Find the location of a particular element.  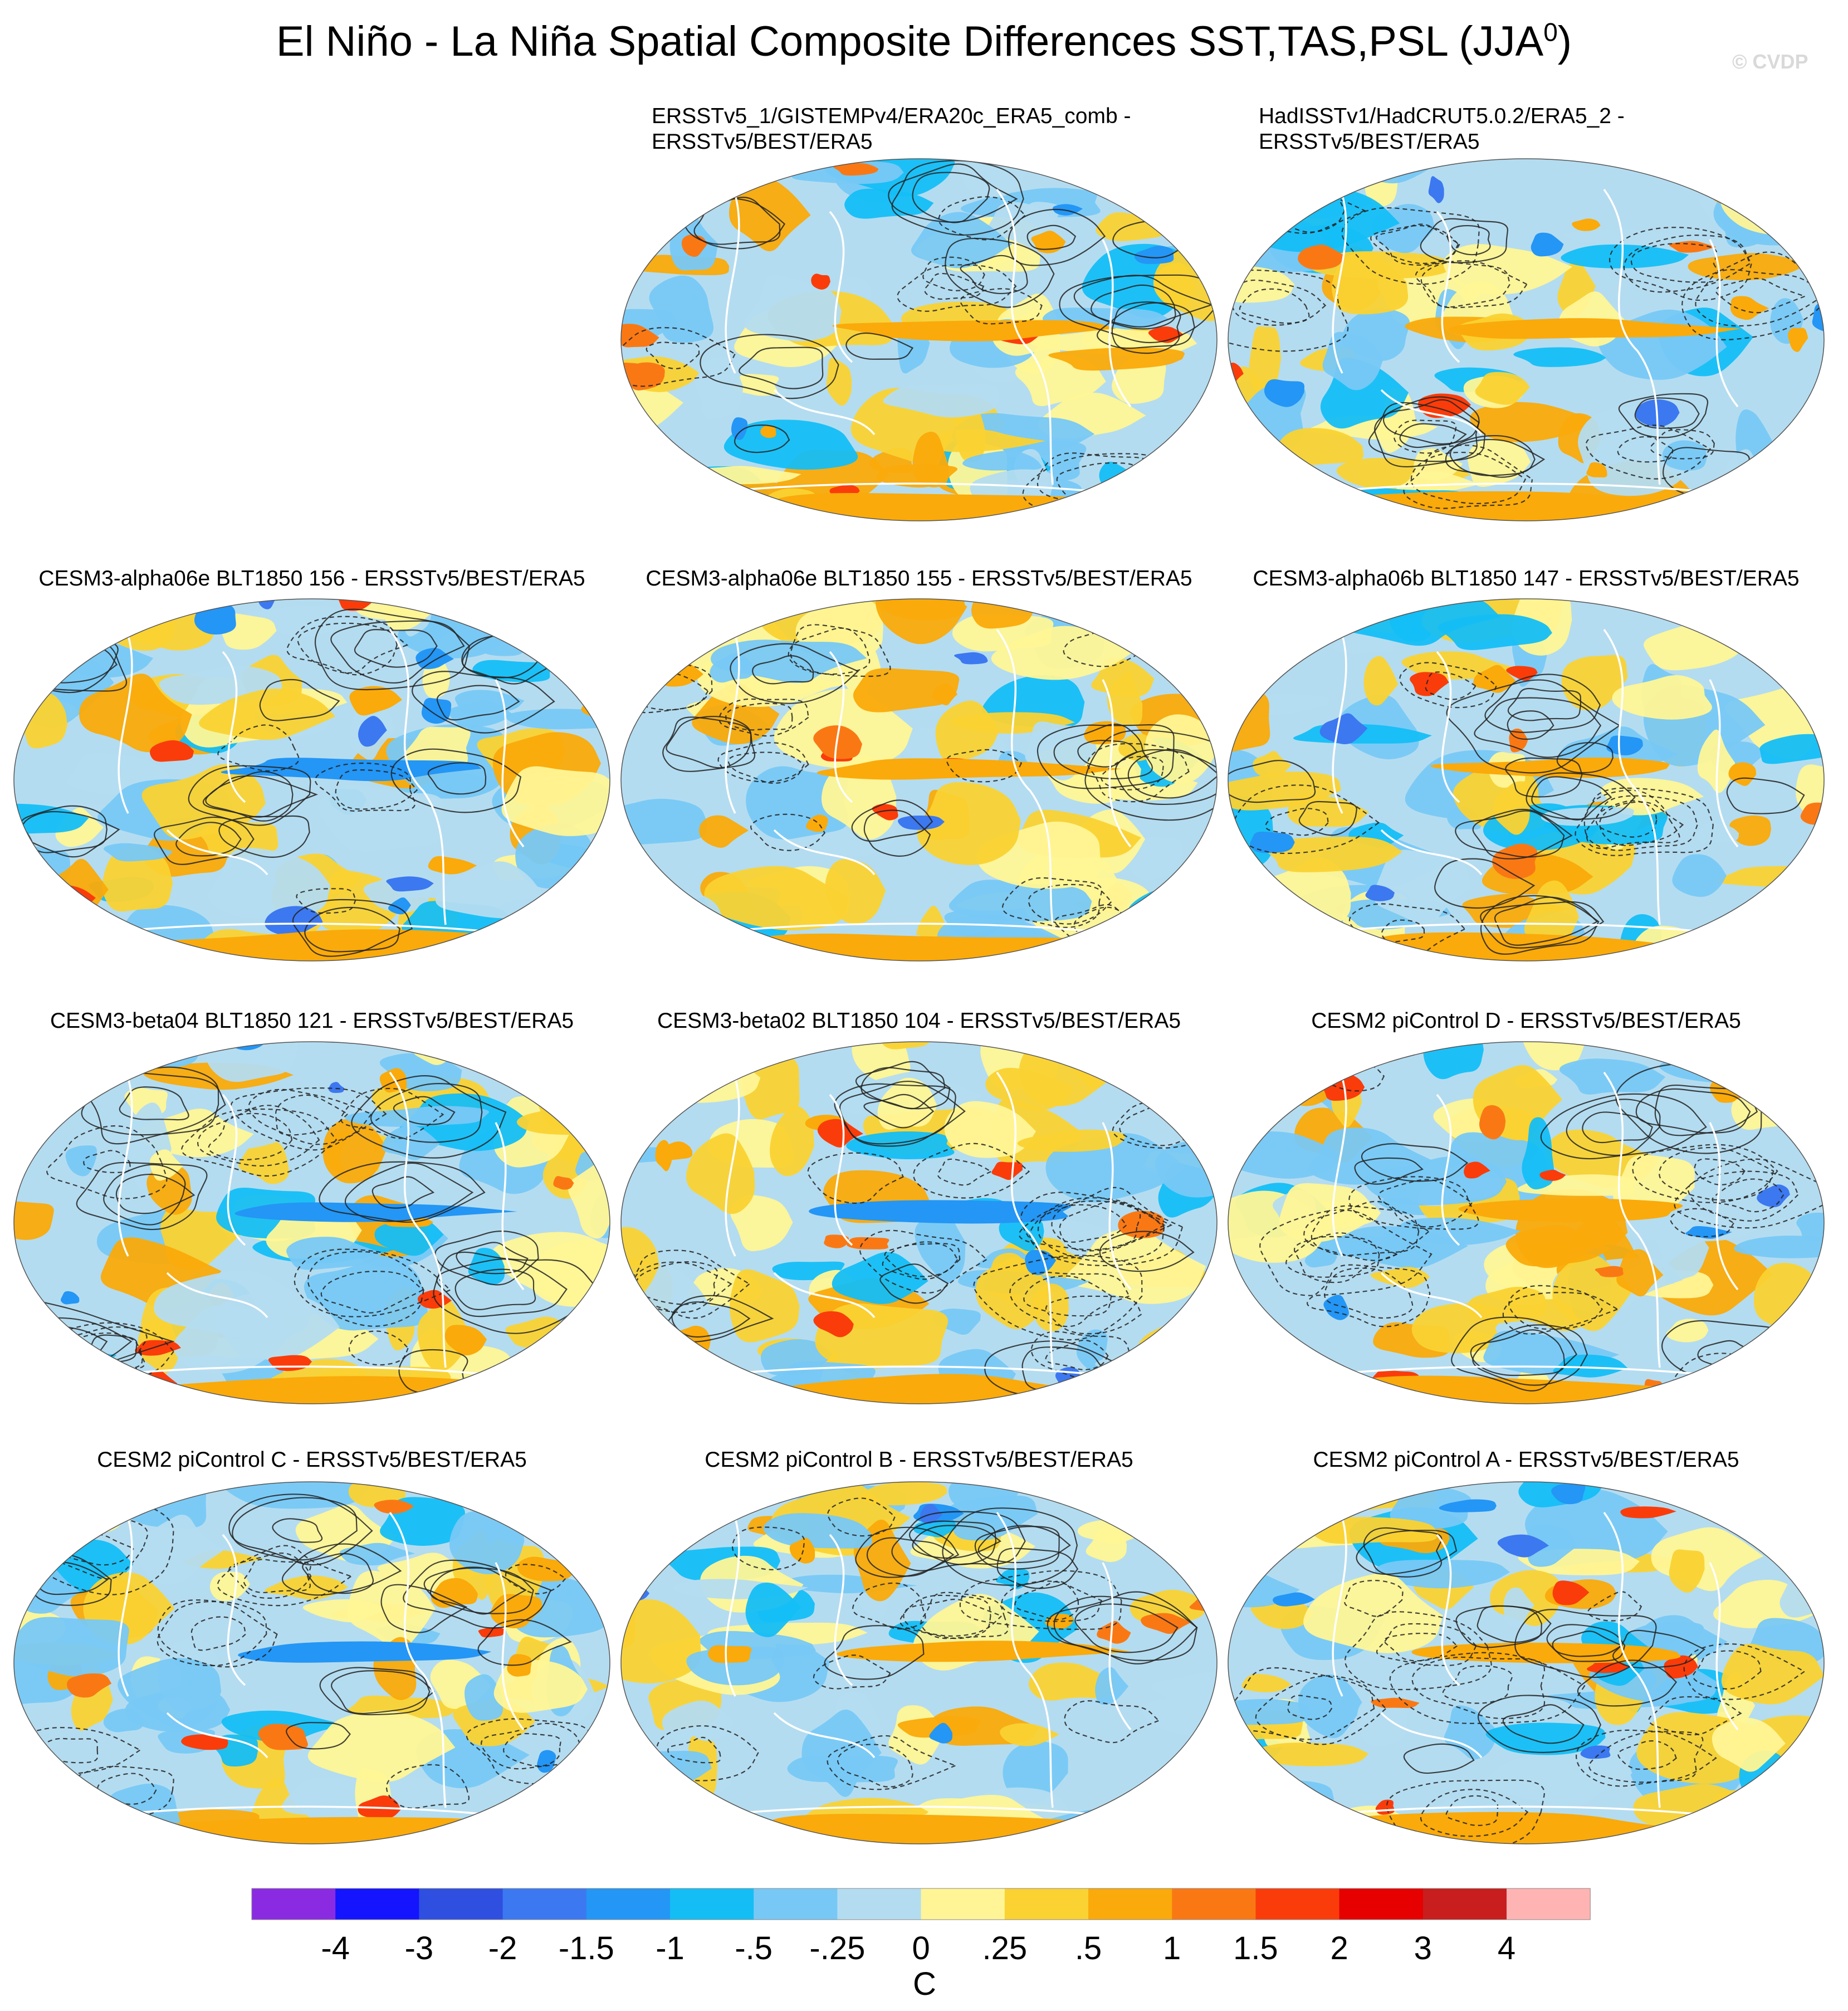

colorbar-label: -.5 is located at coordinates (754, 1948).